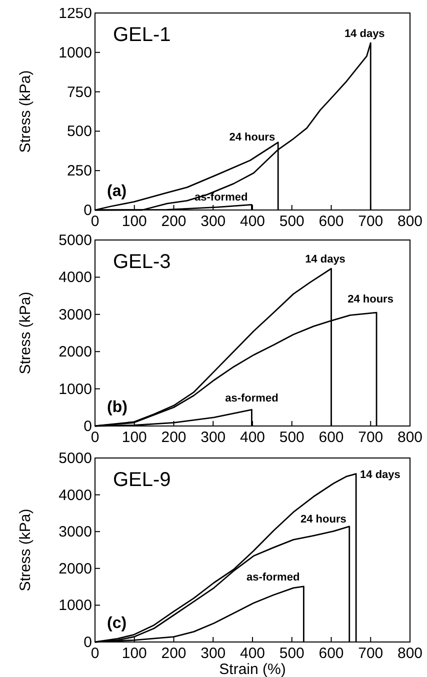  I want to click on text: GEL-9, so click(142, 480).